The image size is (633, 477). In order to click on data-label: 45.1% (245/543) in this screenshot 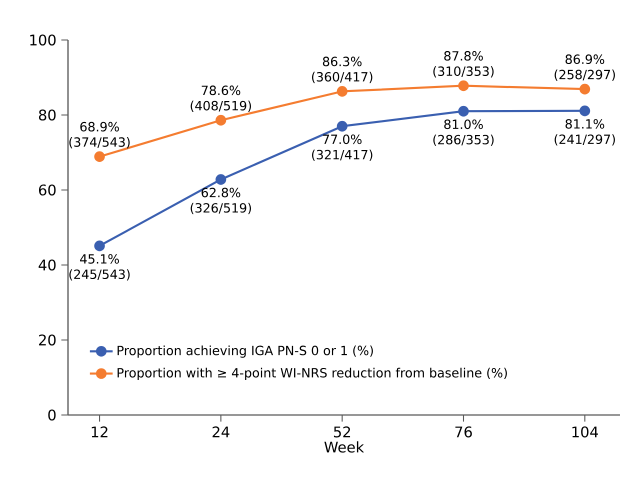, I will do `click(99, 267)`.